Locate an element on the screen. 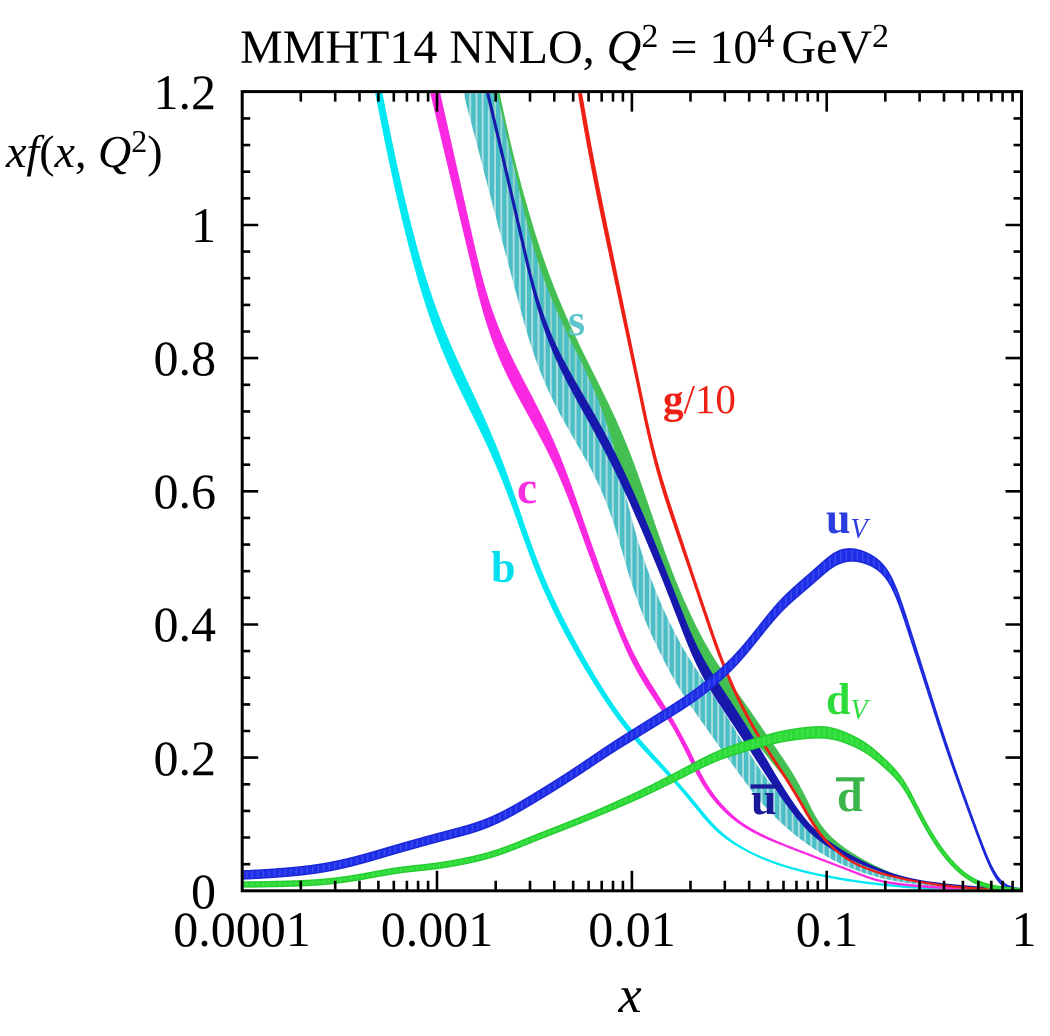  svg-text: 0.0001 is located at coordinates (242, 929).